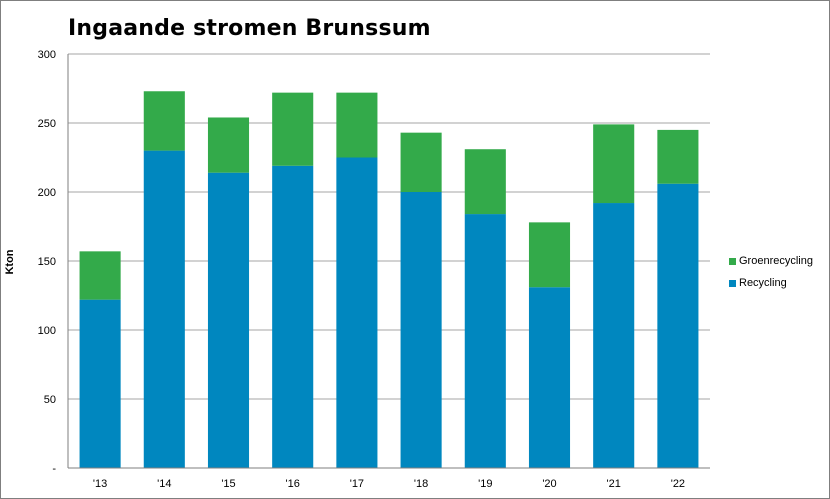  I want to click on y-tick-label: 250, so click(47, 124).